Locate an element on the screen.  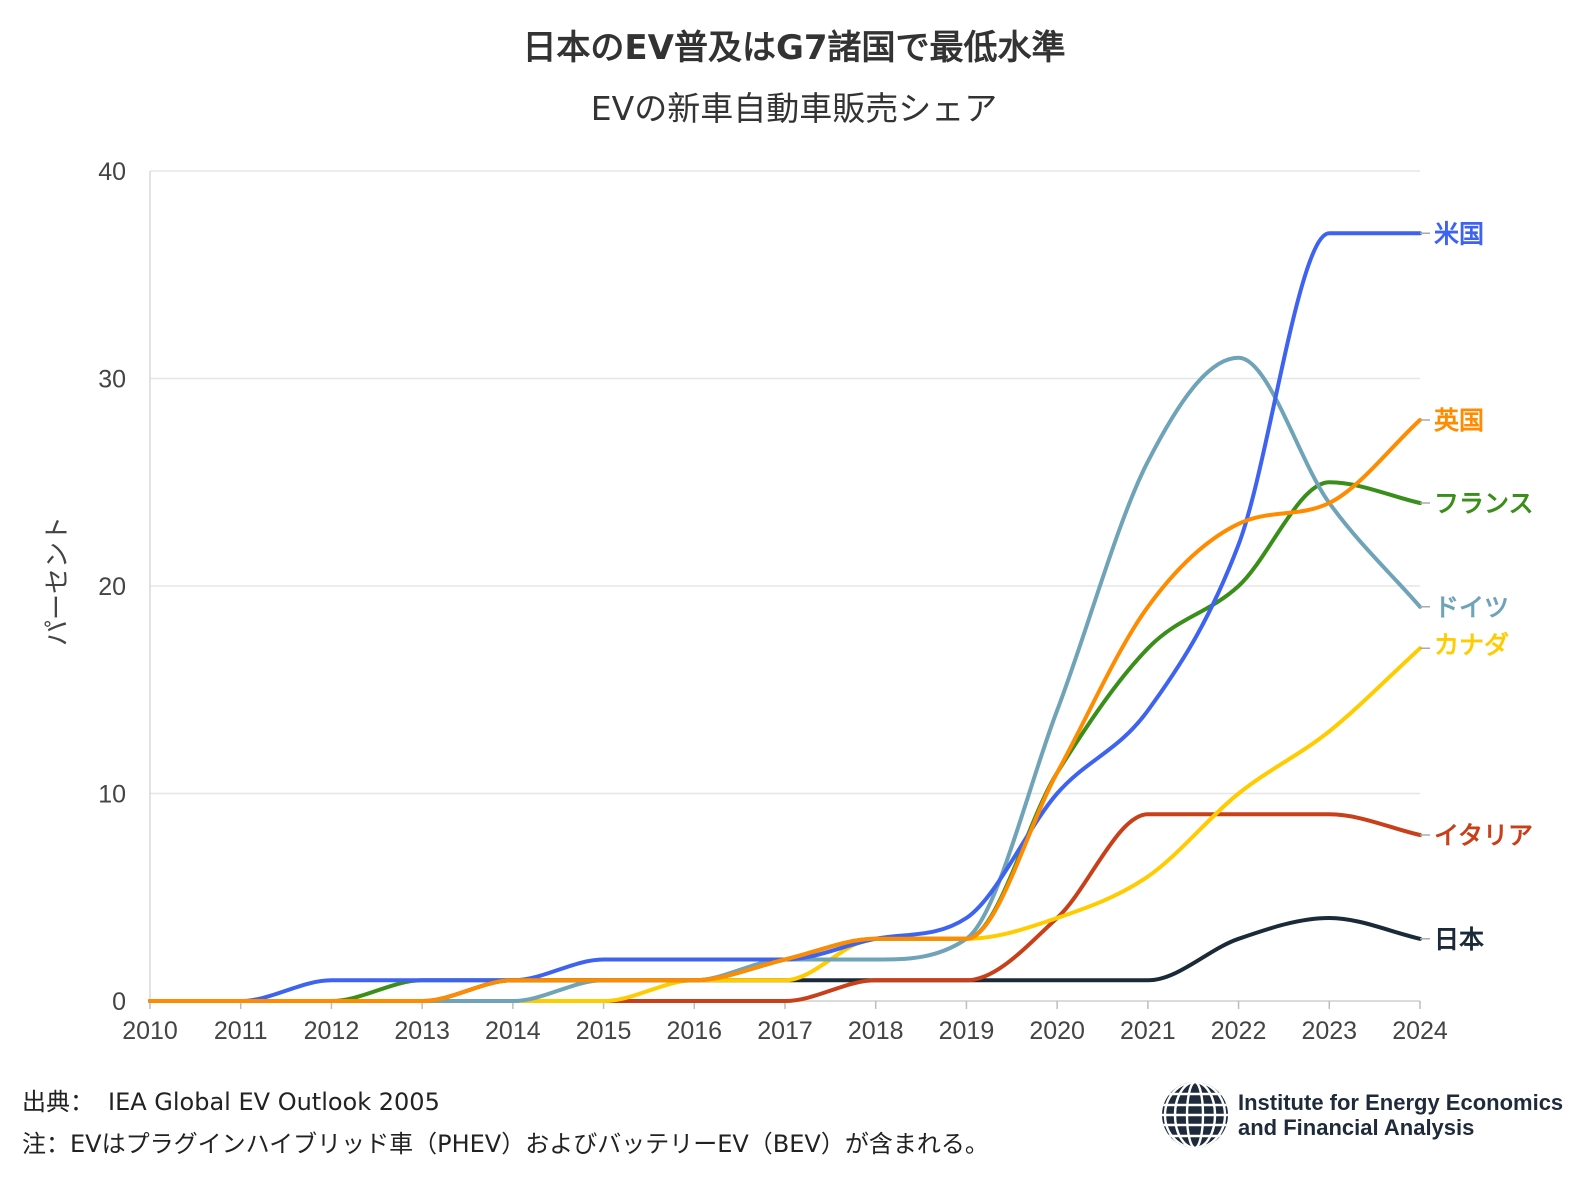
x-tick-label: 2023 is located at coordinates (1329, 1031).